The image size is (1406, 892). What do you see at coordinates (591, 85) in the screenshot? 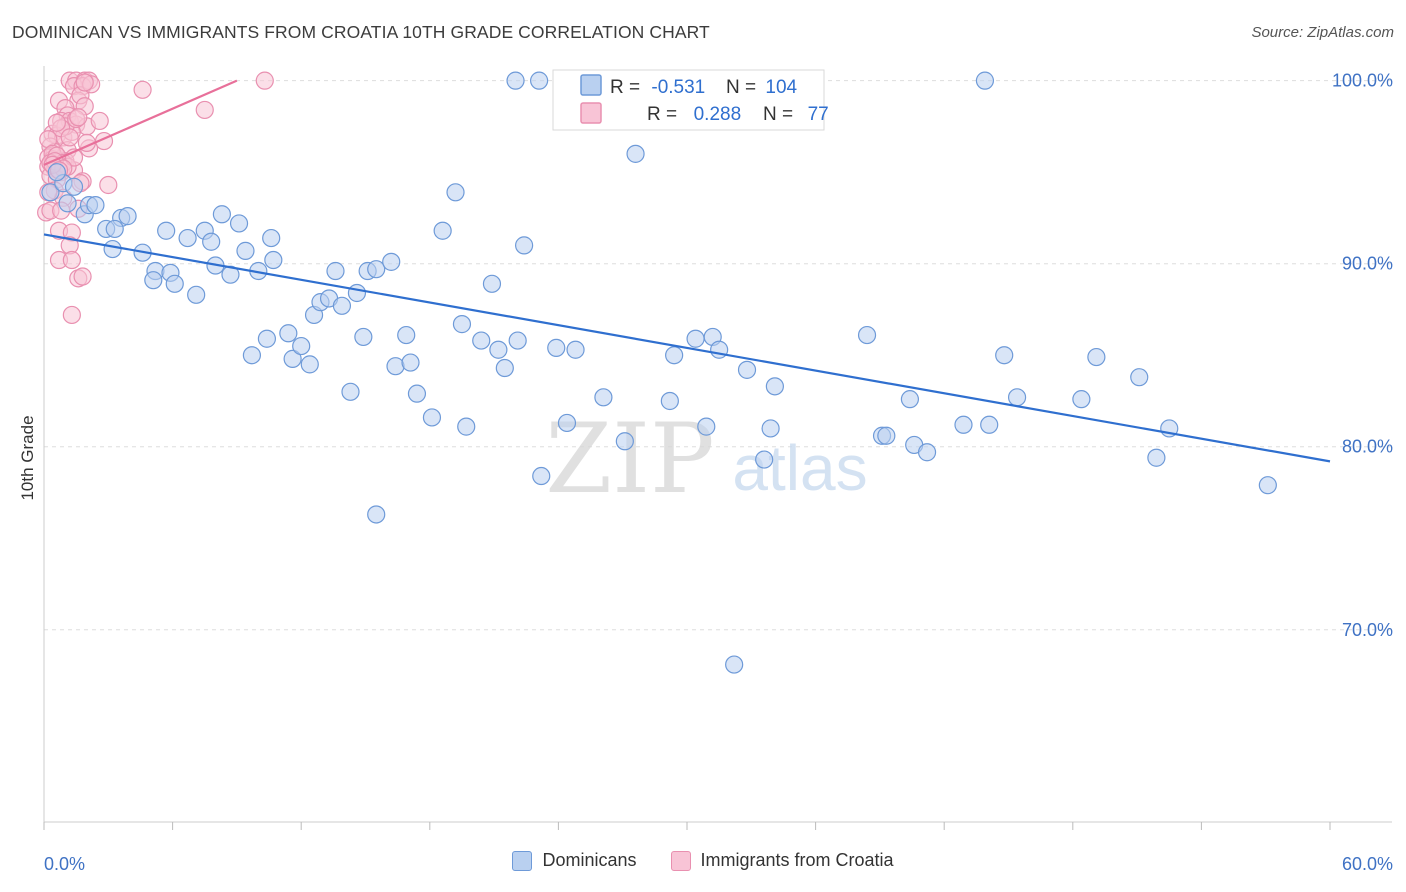
I see `stats-swatch-blue` at bounding box center [591, 85].